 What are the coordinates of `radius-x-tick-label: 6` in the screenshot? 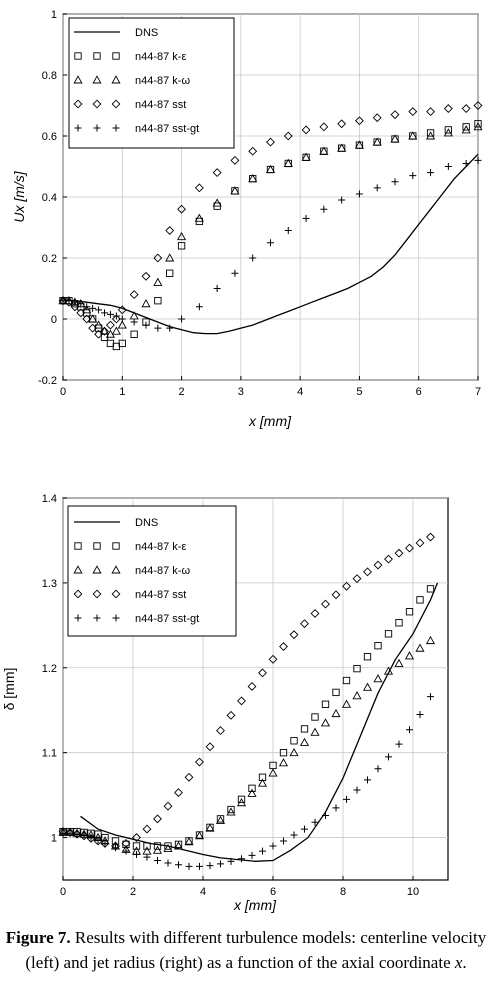 It's located at (273, 892).